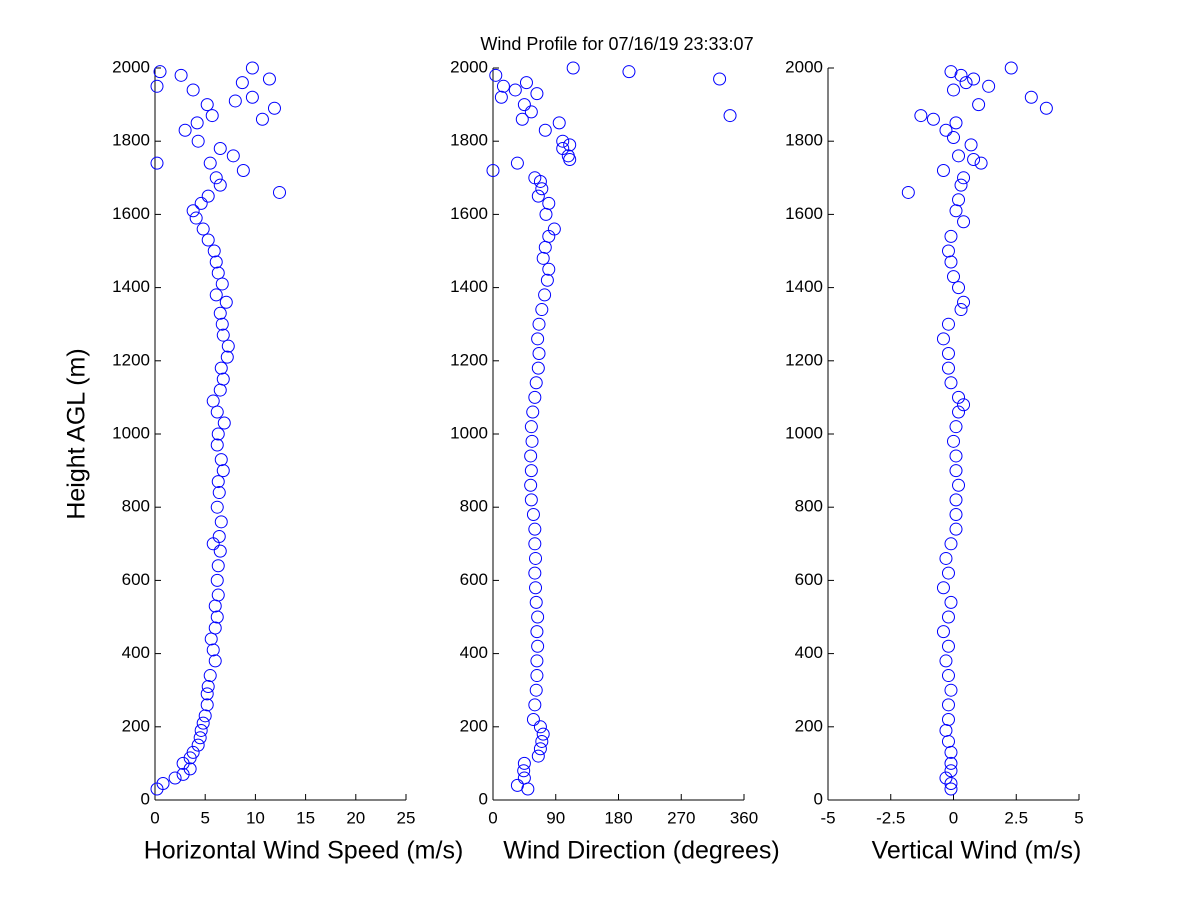 The width and height of the screenshot is (1200, 900). I want to click on y-tick-label: 0, so click(483, 798).